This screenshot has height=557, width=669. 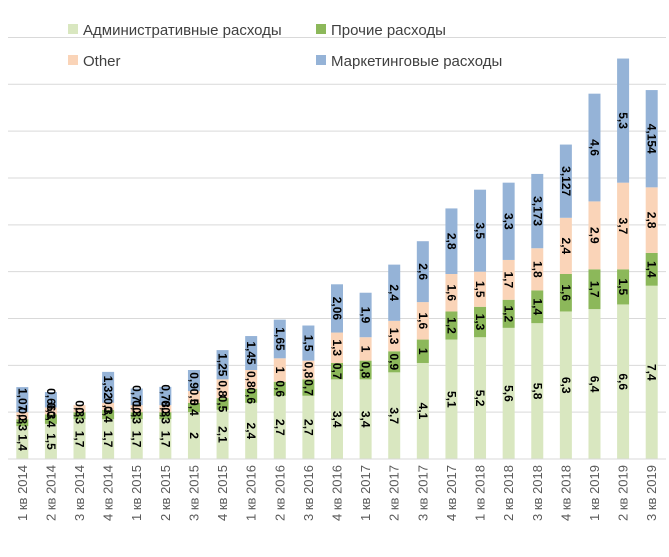 I want to click on data-label-marketing: 0,66, so click(x=51, y=400).